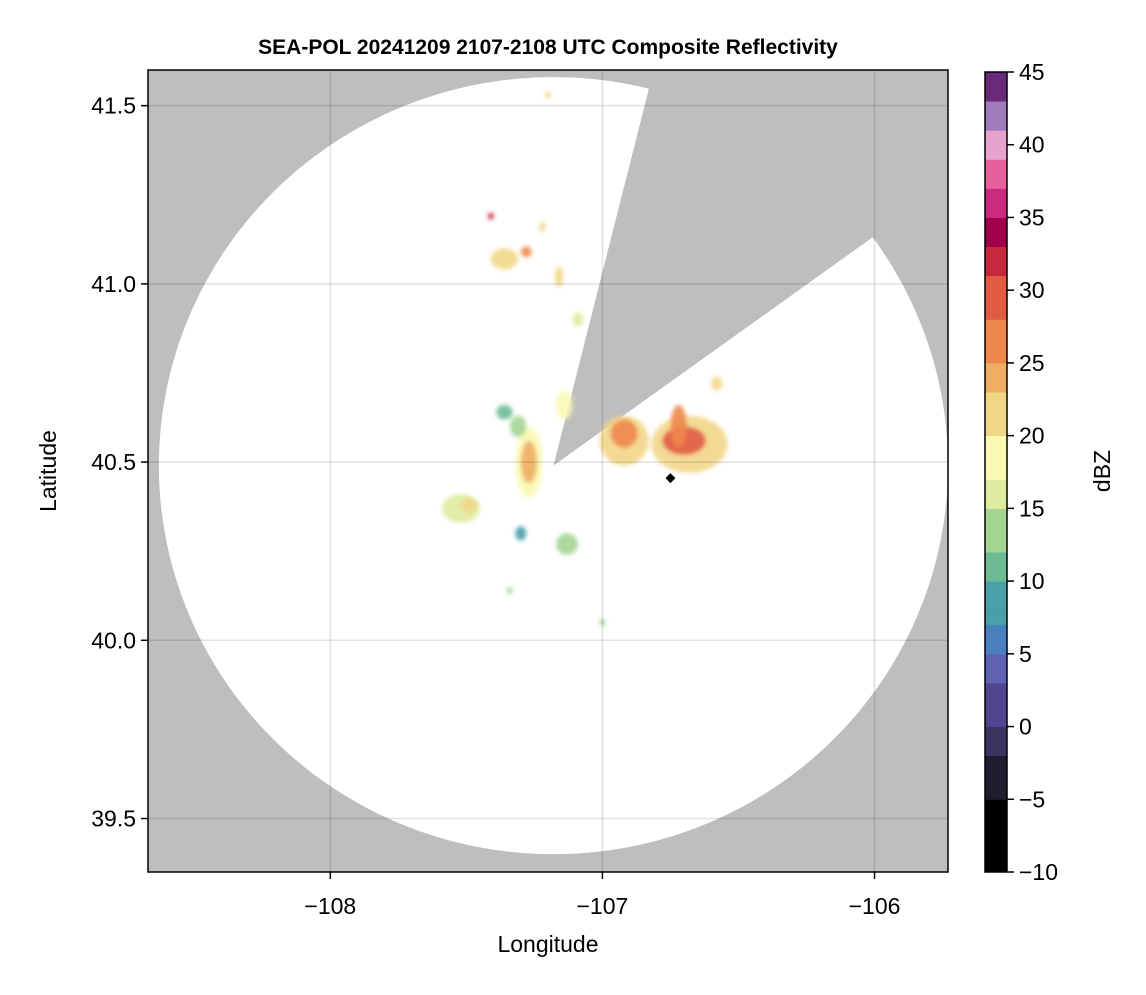 This screenshot has width=1146, height=995. Describe the element at coordinates (547, 944) in the screenshot. I see `x-axis-label: Longitude` at that location.